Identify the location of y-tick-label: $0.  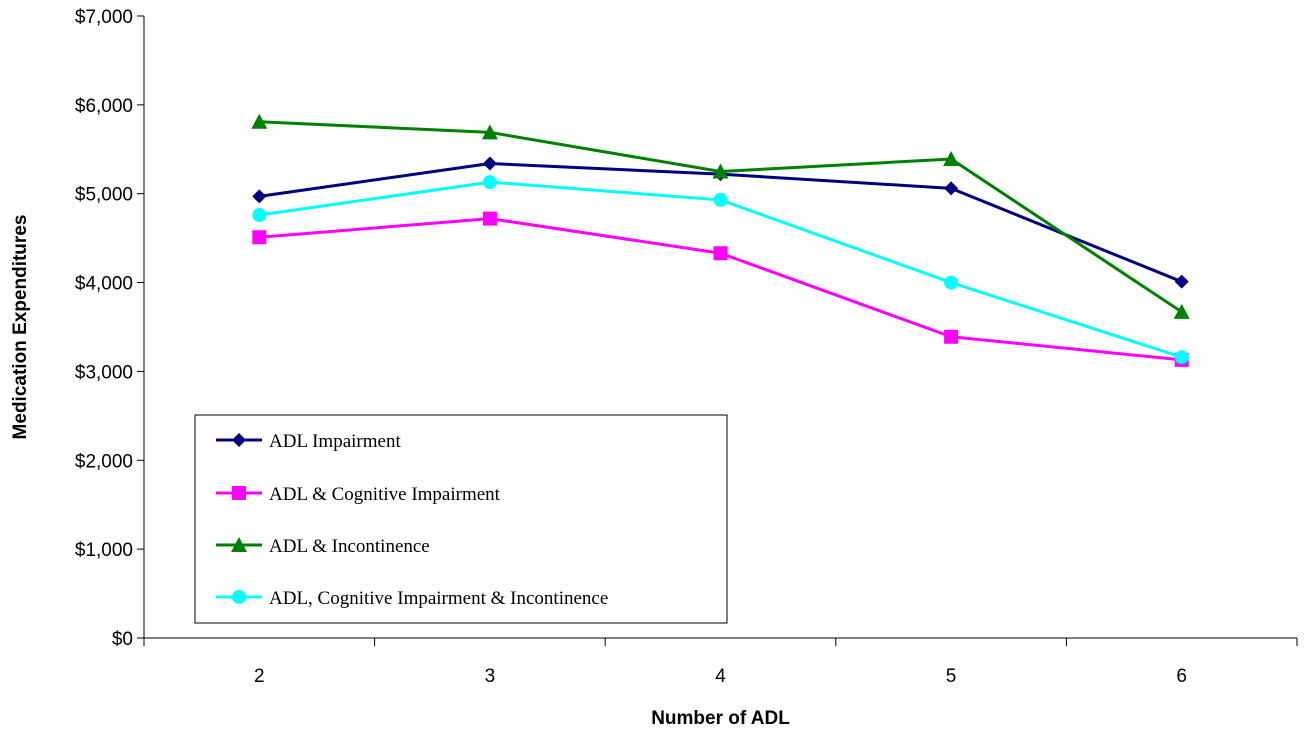
(122, 639).